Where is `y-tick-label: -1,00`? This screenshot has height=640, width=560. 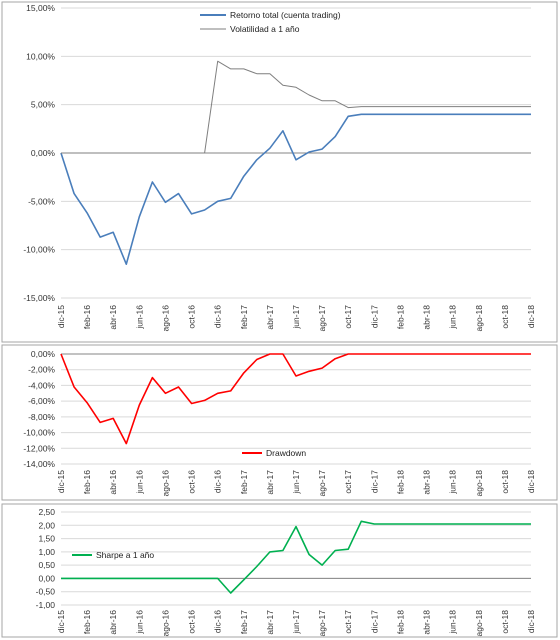
y-tick-label: -1,00 is located at coordinates (46, 605).